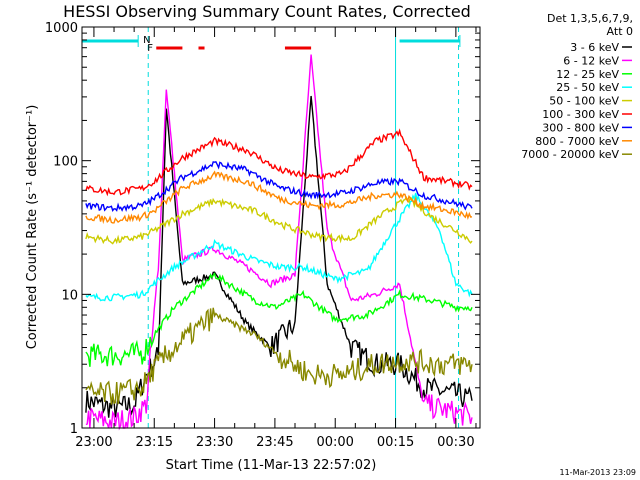 The image size is (640, 480). I want to click on x-tick-label: 23:45, so click(274, 442).